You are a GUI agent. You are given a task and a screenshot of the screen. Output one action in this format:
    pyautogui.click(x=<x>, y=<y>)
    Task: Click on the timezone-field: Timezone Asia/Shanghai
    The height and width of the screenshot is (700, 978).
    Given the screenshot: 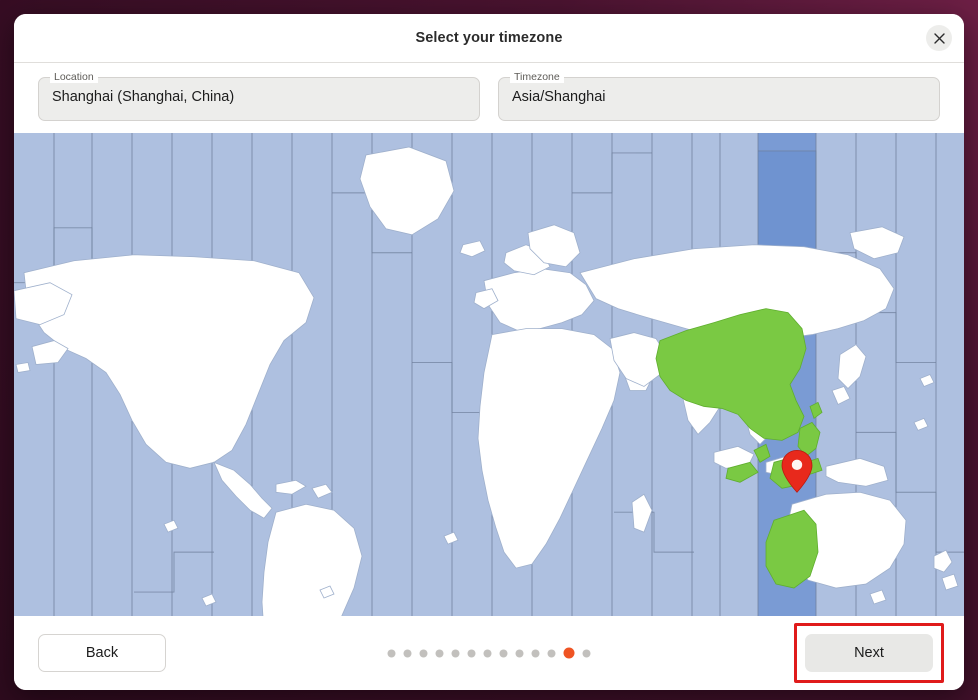 What is the action you would take?
    pyautogui.click(x=719, y=96)
    